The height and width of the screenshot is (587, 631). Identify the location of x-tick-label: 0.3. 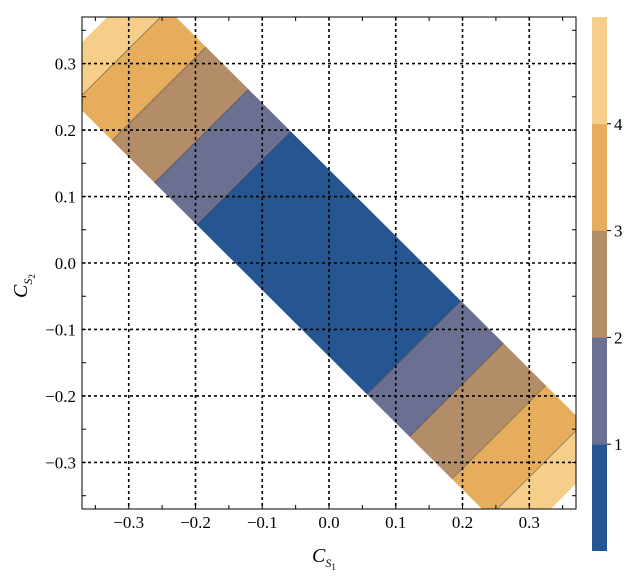
(529, 522).